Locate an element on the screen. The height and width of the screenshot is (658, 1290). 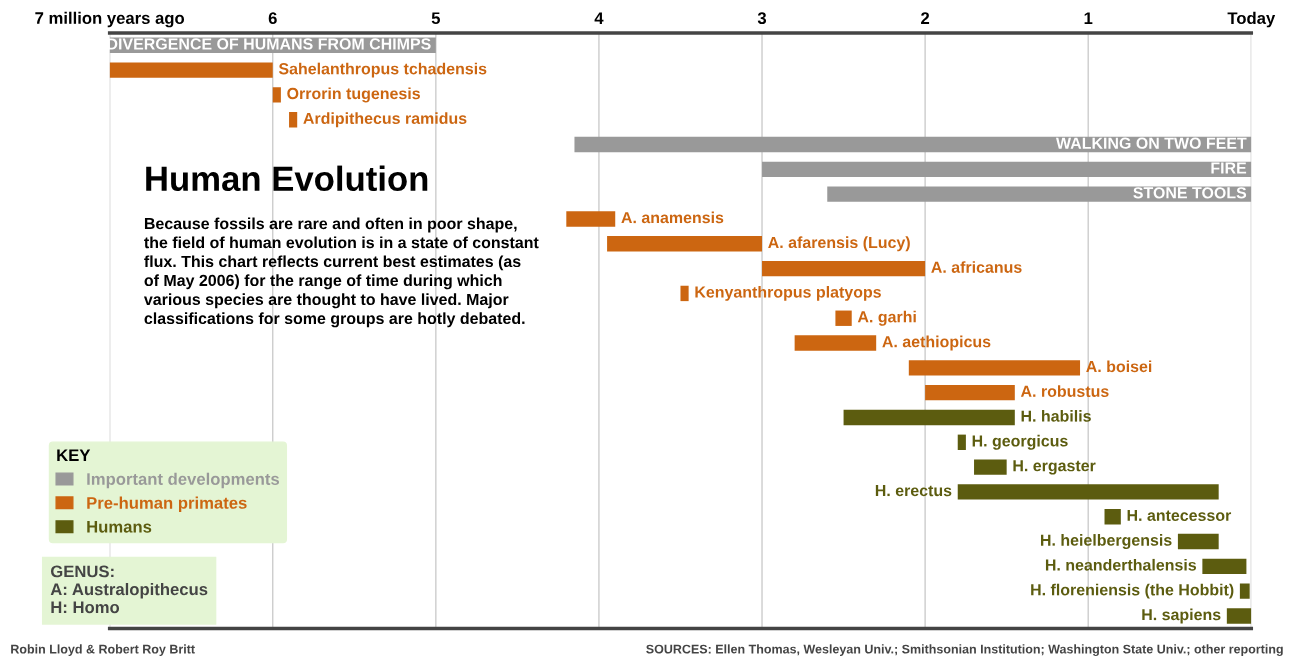
y-tick-label: Orrorin tugenesis is located at coordinates (353, 95).